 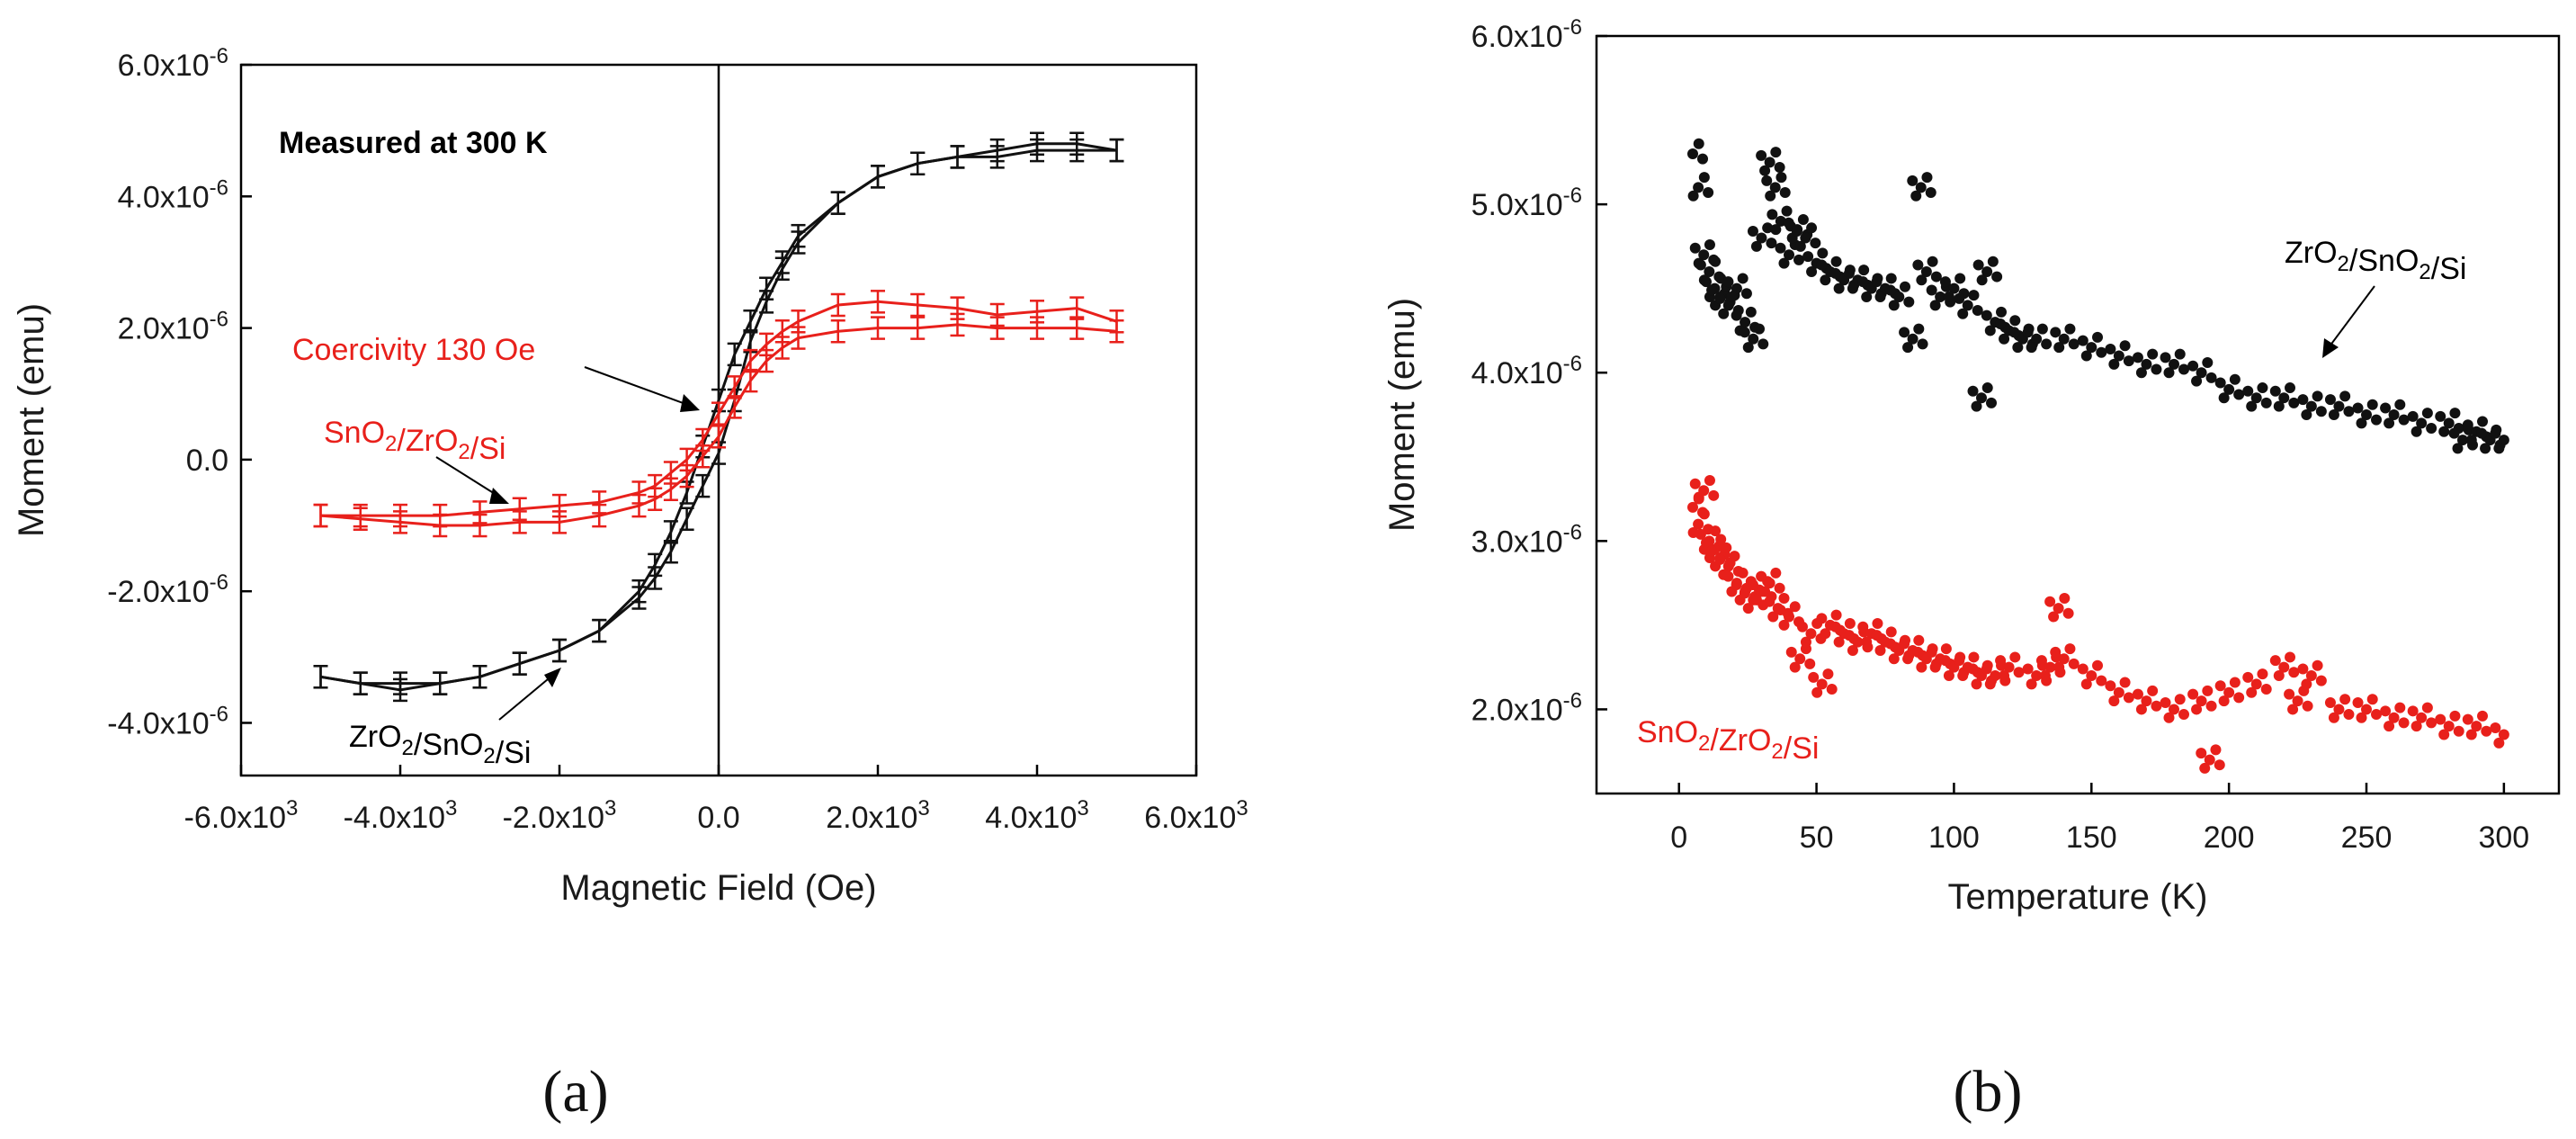 What do you see at coordinates (1954, 838) in the screenshot?
I see `x-tick-label: 100` at bounding box center [1954, 838].